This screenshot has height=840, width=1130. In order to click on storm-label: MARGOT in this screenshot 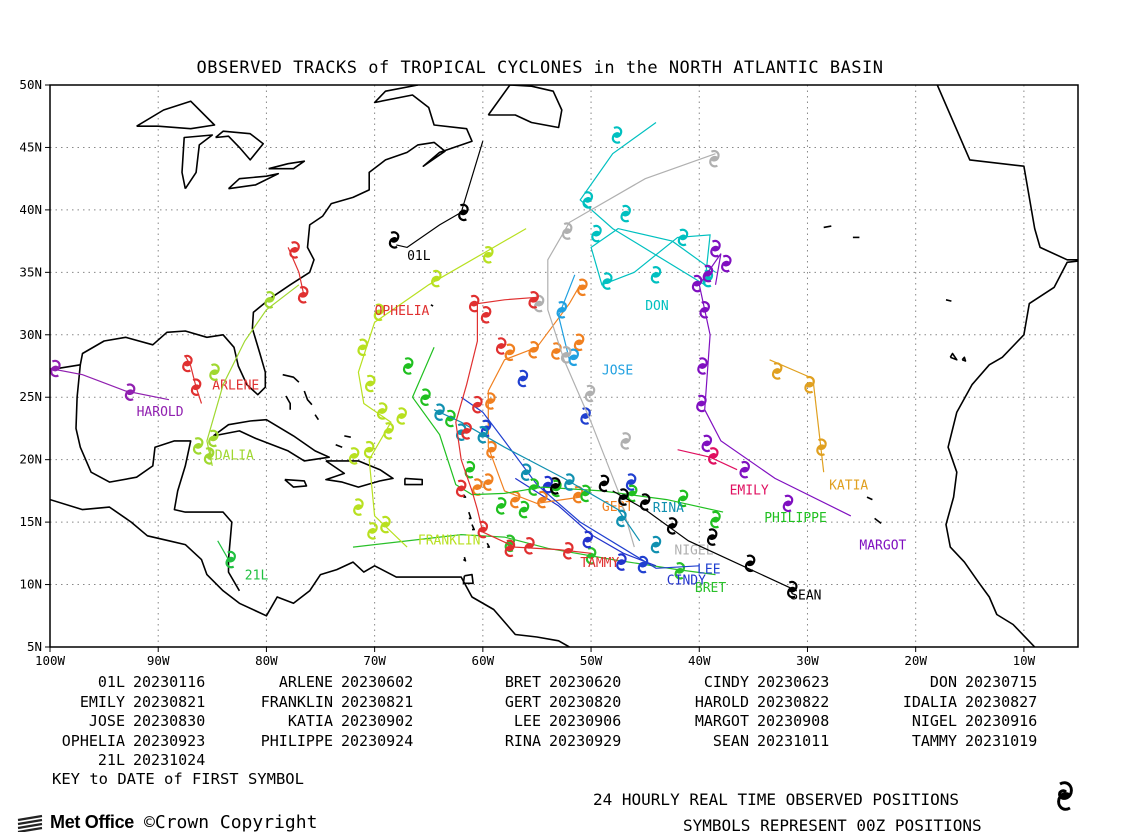, I will do `click(882, 546)`.